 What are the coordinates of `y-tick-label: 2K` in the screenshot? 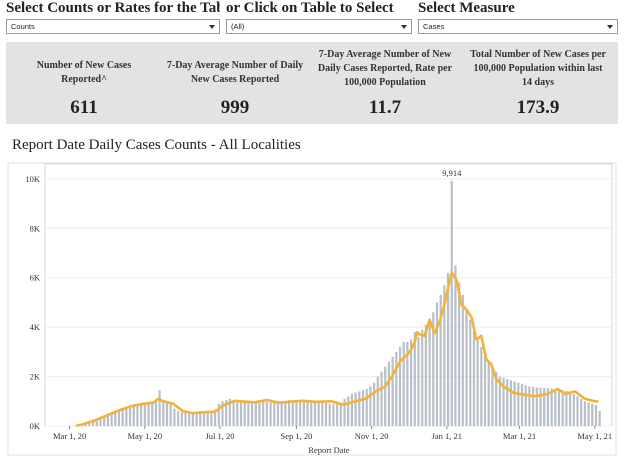 It's located at (35, 377).